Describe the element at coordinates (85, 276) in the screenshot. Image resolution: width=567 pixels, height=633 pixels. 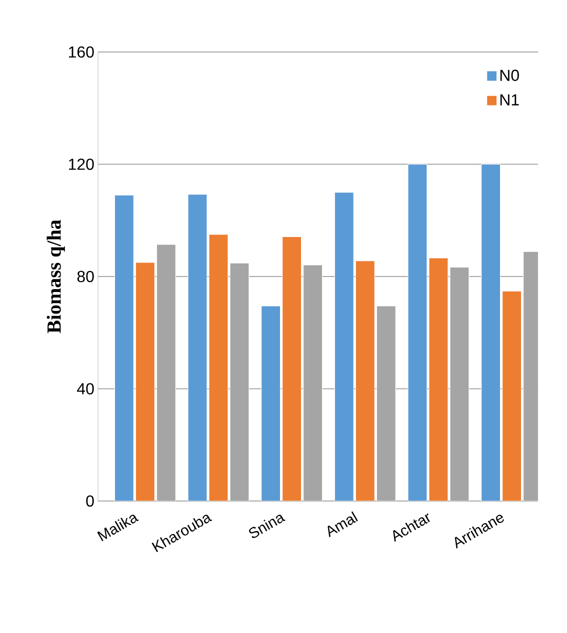
I see `y-tick-label: 80` at that location.